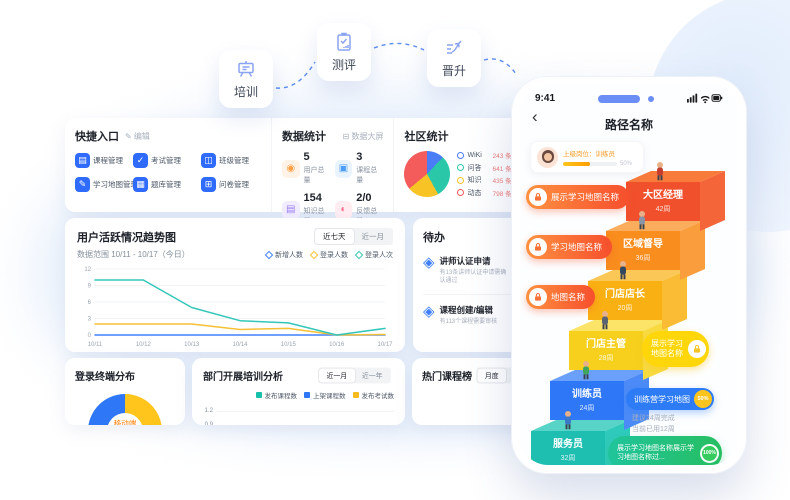  What do you see at coordinates (125, 422) in the screenshot?
I see `donut-center-label: 移动端` at bounding box center [125, 422].